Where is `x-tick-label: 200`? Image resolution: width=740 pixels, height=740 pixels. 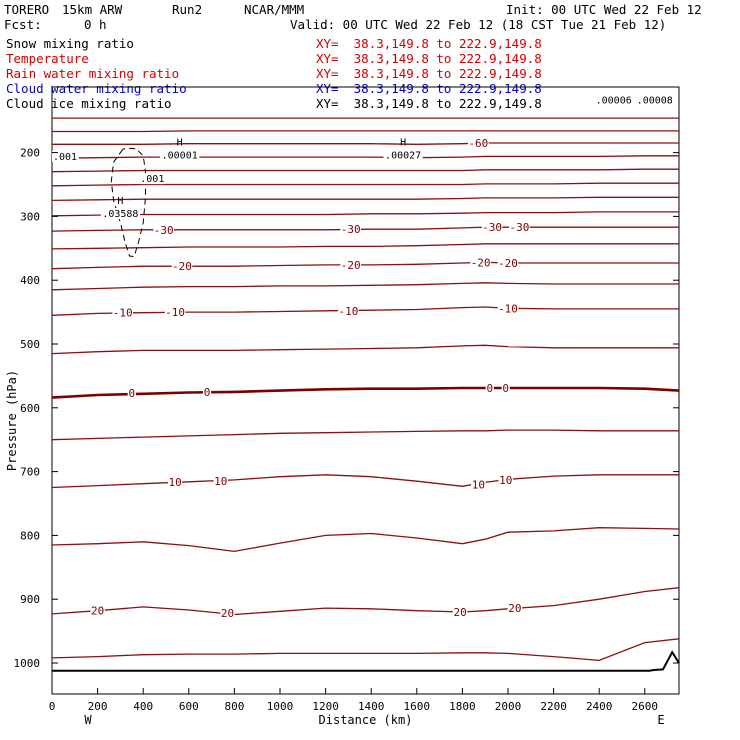 x-tick-label: 200 is located at coordinates (98, 706).